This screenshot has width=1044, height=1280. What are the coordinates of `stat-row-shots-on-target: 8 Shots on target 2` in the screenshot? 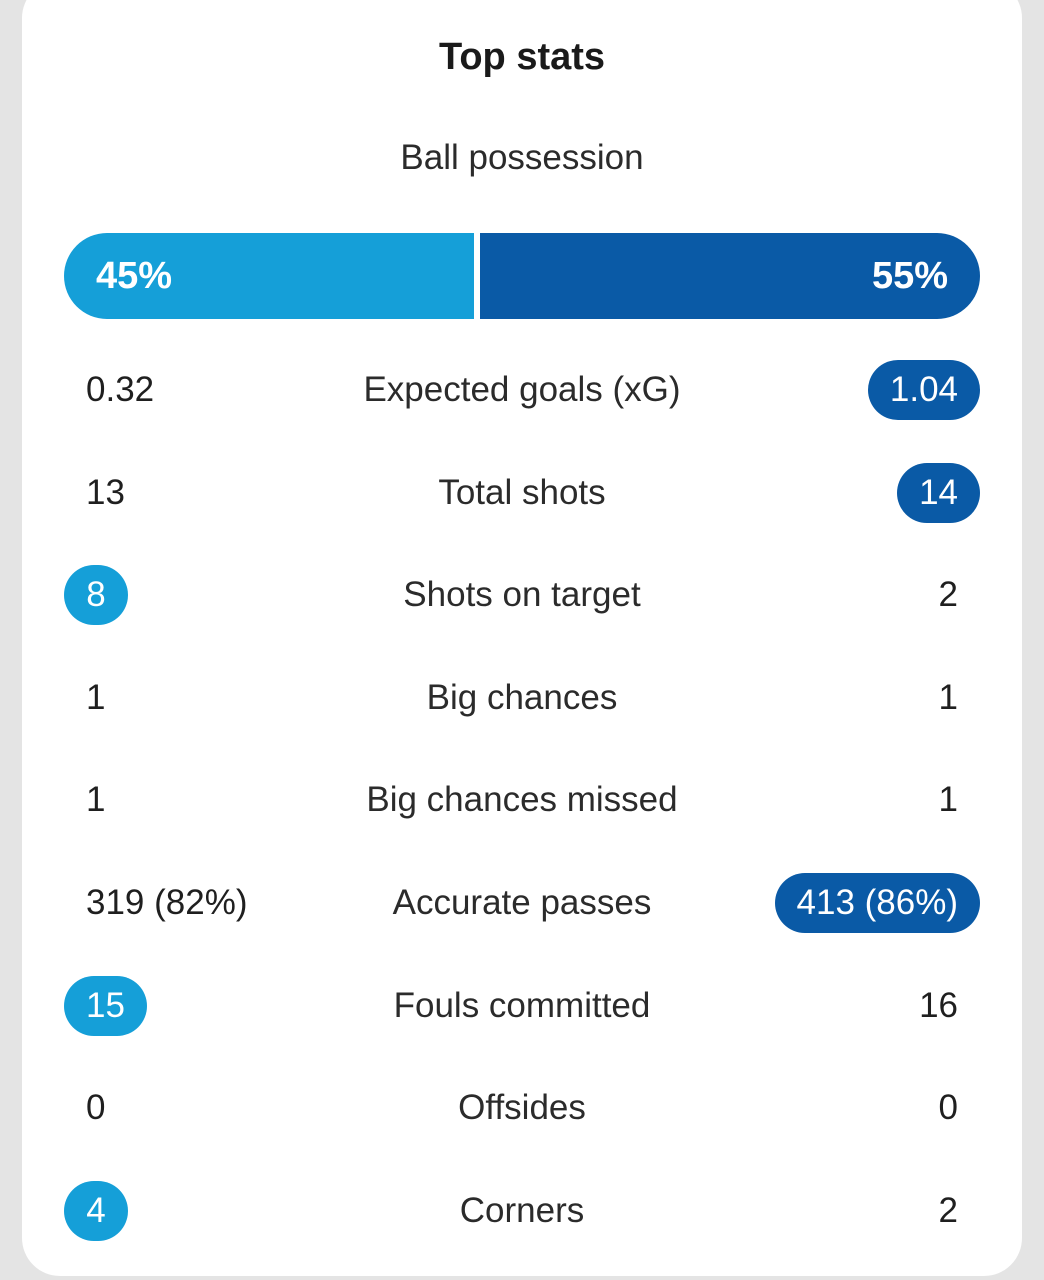 It's located at (522, 595).